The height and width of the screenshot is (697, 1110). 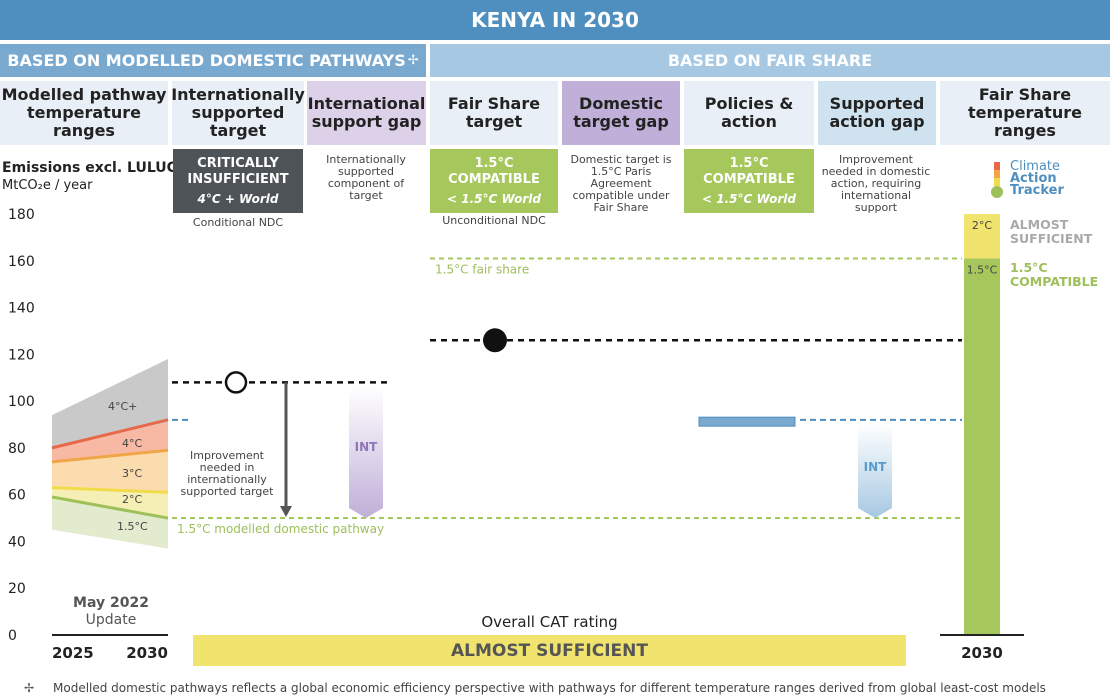 I want to click on y-tick-label: 20, so click(x=17, y=589).